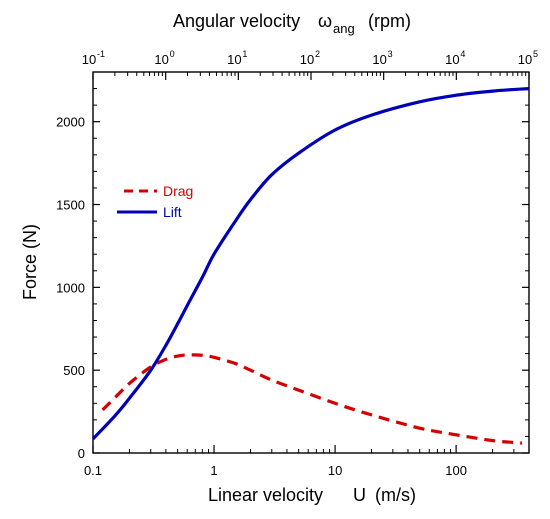 The height and width of the screenshot is (519, 550). I want to click on legend-label-drag: Drag, so click(178, 191).